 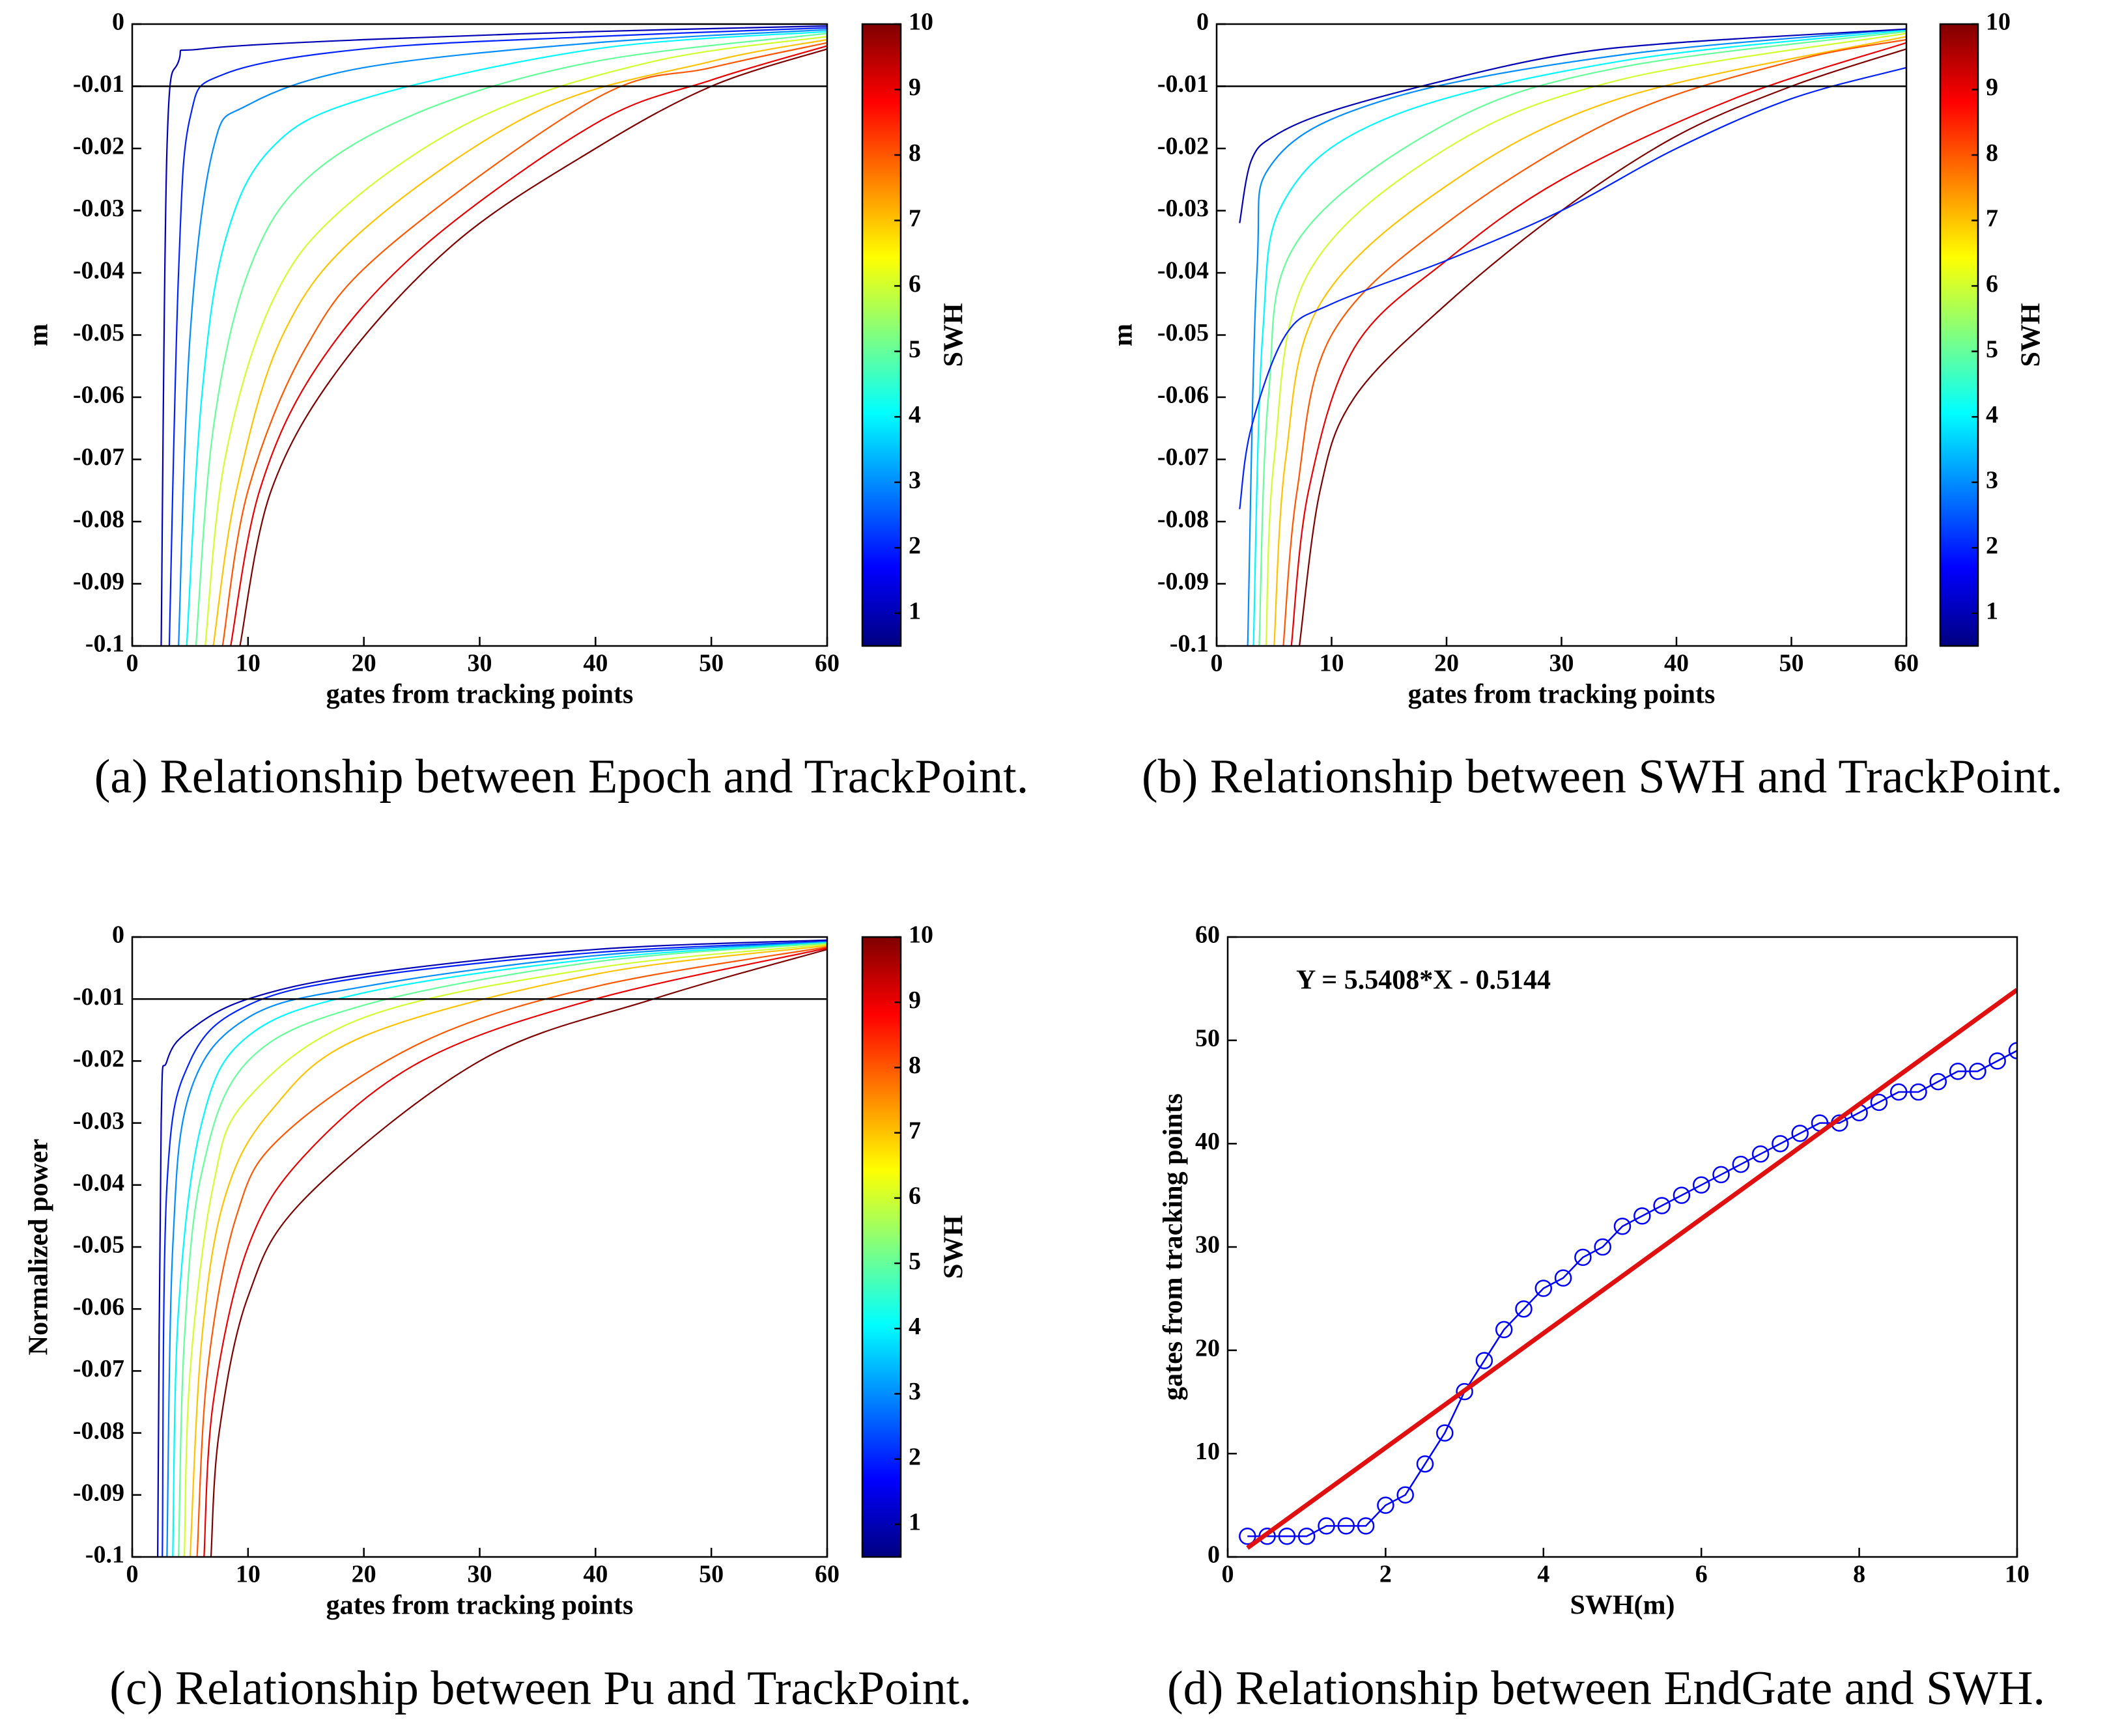 I want to click on y-tick-label: -0.09, so click(x=1183, y=582).